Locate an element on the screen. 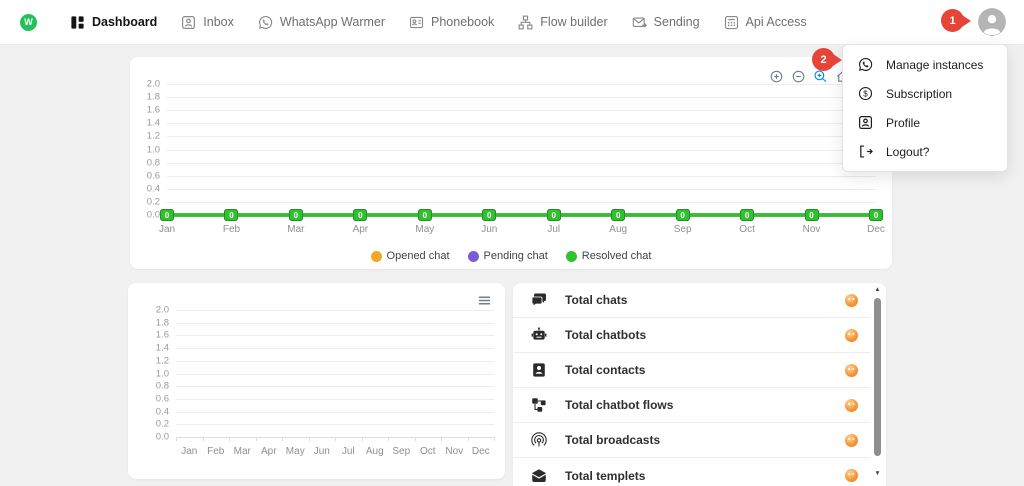  chats-icon is located at coordinates (539, 300).